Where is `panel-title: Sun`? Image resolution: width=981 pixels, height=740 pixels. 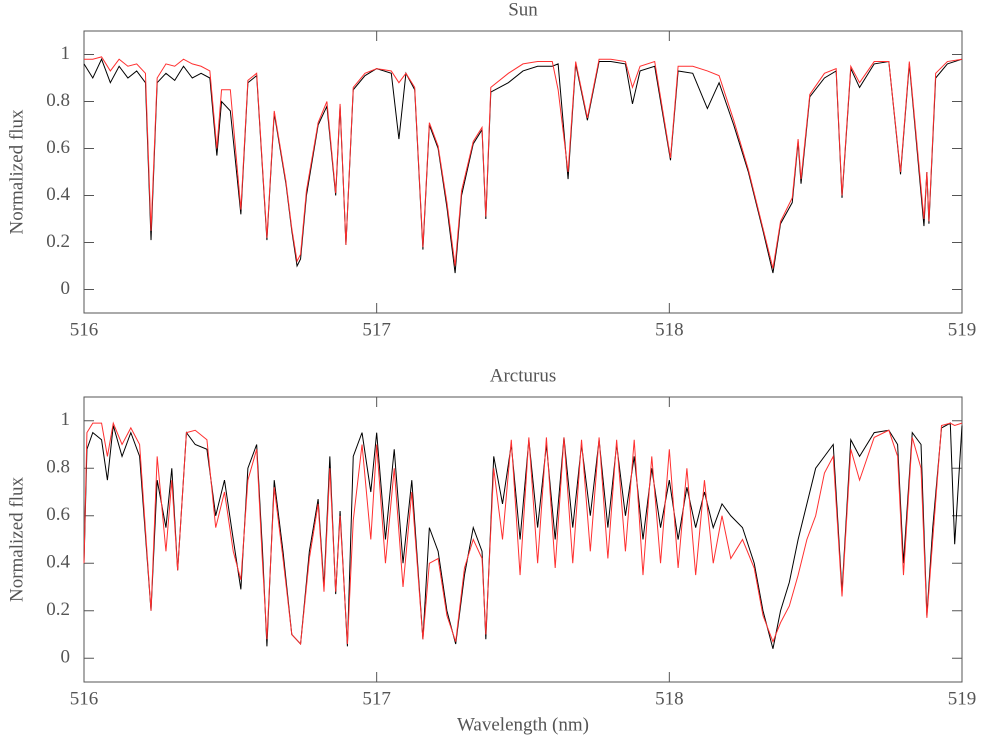 panel-title: Sun is located at coordinates (523, 10).